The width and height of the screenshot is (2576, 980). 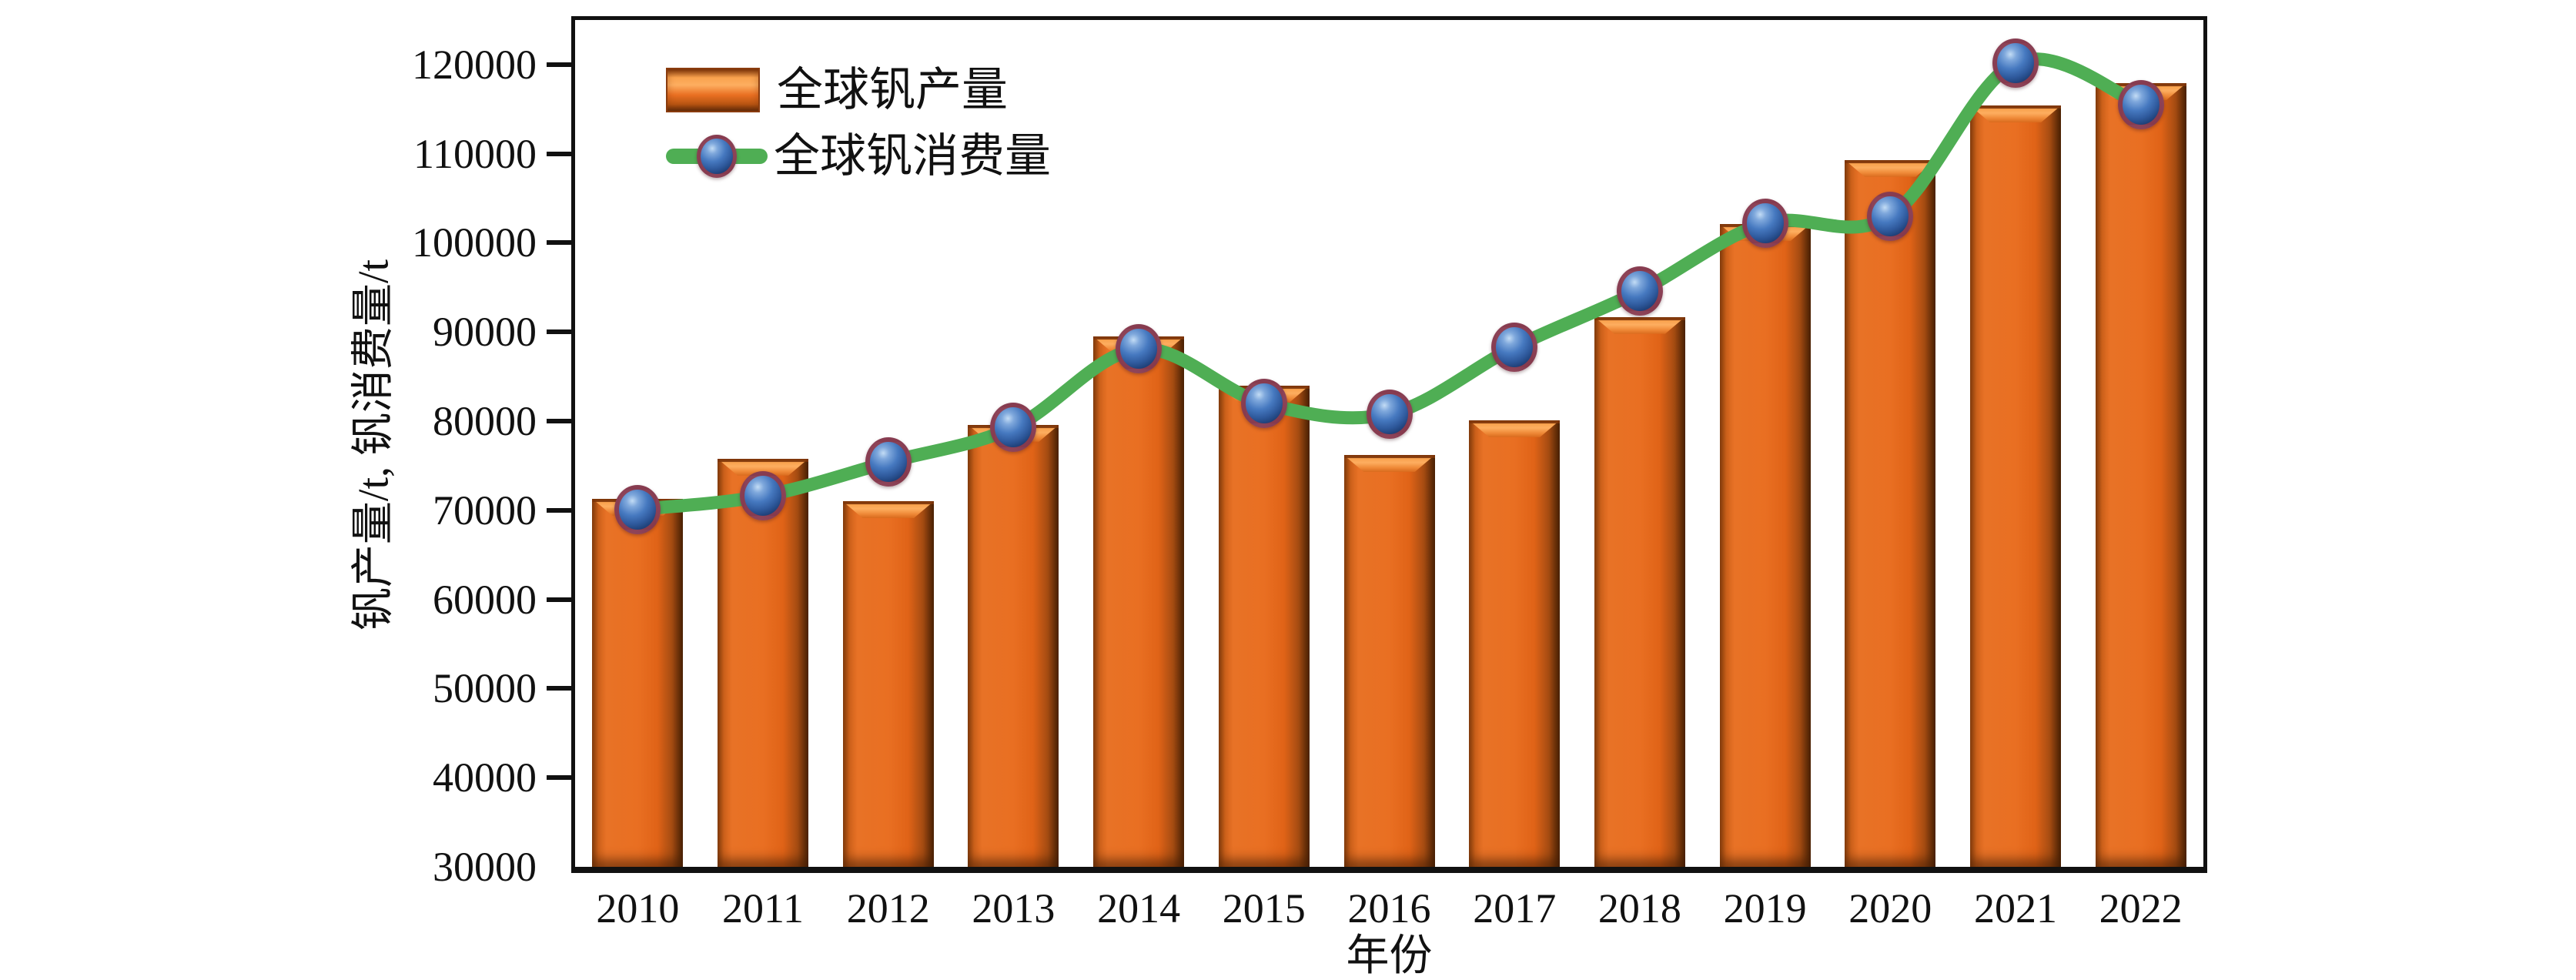 What do you see at coordinates (1264, 403) in the screenshot?
I see `marker-2015` at bounding box center [1264, 403].